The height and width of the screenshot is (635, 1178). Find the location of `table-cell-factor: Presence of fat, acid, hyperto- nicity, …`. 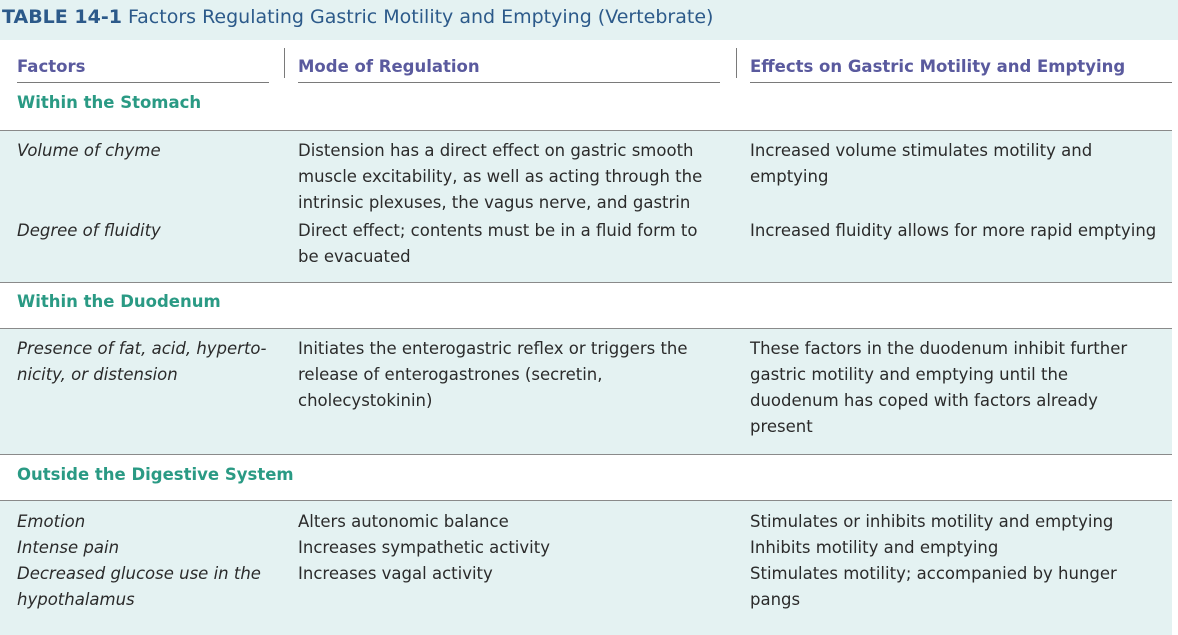

table-cell-factor: Presence of fat, acid, hyperto- nicity, … is located at coordinates (142, 361).